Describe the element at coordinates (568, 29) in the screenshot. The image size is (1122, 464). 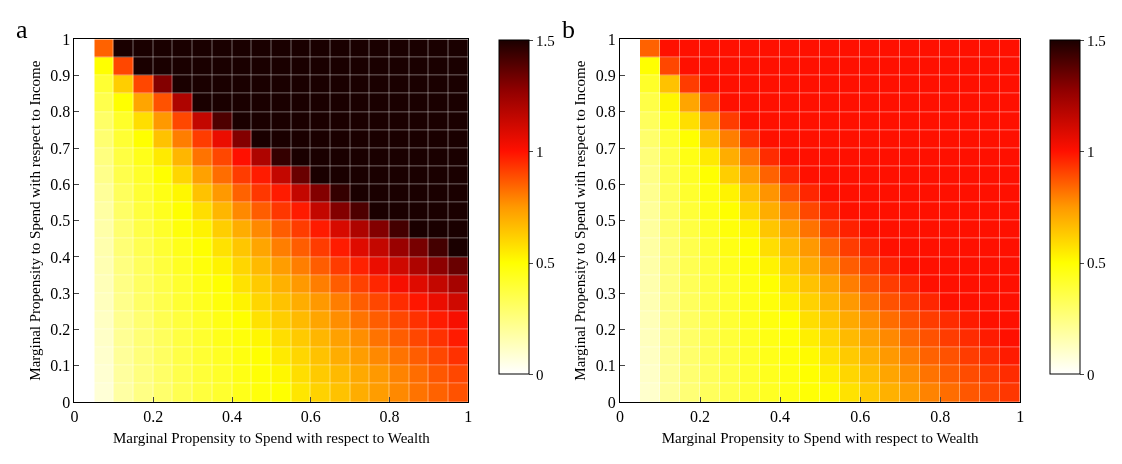
I see `chart-title: b` at that location.